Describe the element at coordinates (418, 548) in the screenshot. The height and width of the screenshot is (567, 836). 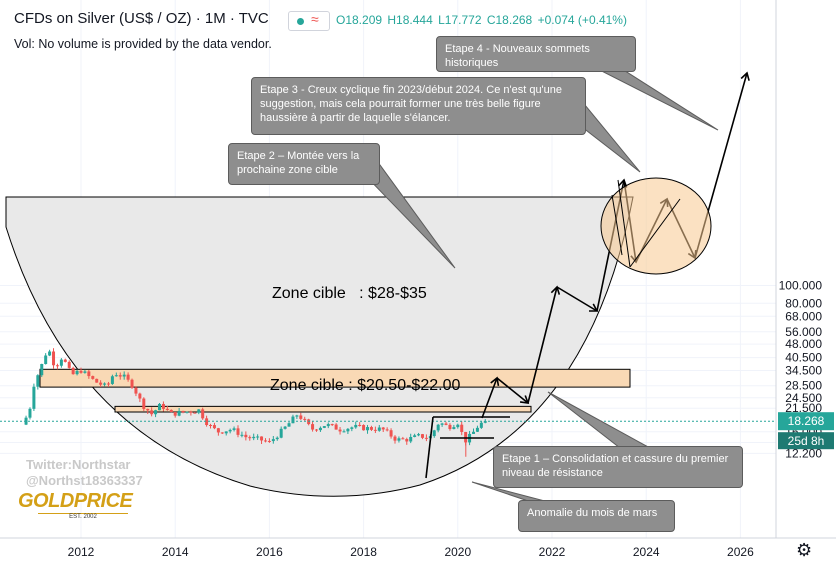
I see `time-axis: 2012 2014 2016 2018 2020 2022 2024 2026` at that location.